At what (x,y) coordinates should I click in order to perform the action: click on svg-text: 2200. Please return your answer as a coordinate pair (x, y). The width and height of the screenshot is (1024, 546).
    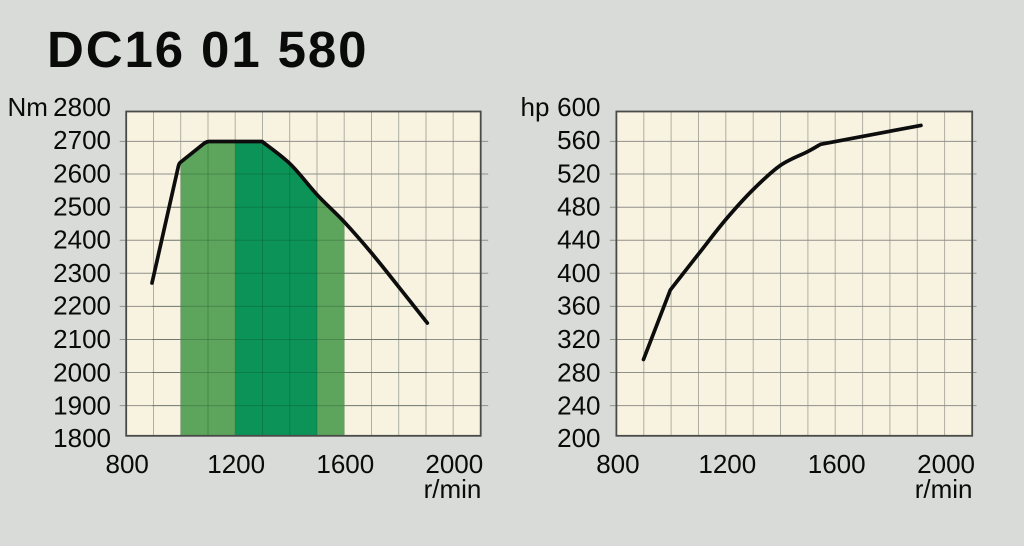
    Looking at the image, I should click on (82, 306).